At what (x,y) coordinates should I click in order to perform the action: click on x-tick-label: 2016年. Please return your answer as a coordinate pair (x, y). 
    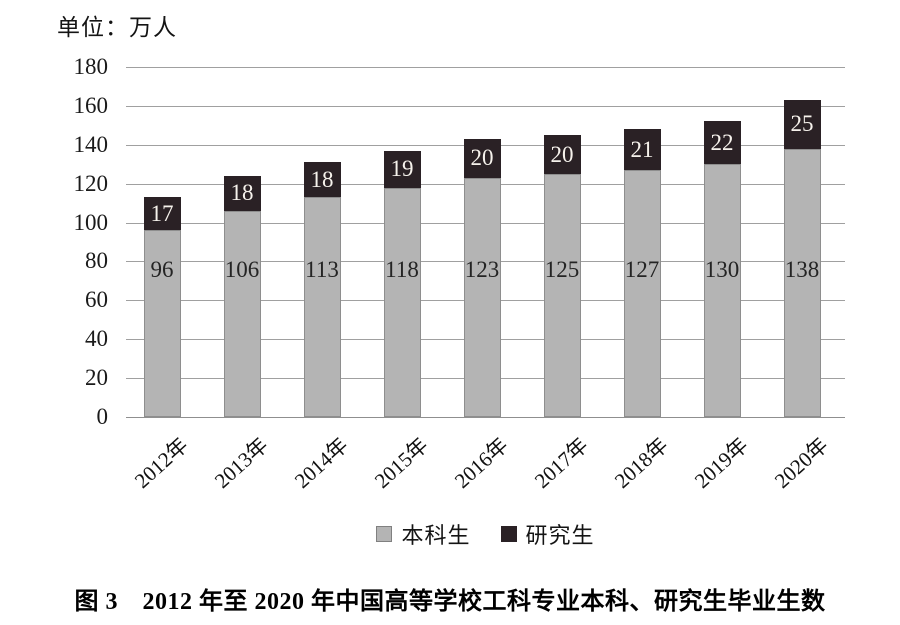
    Looking at the image, I should click on (481, 462).